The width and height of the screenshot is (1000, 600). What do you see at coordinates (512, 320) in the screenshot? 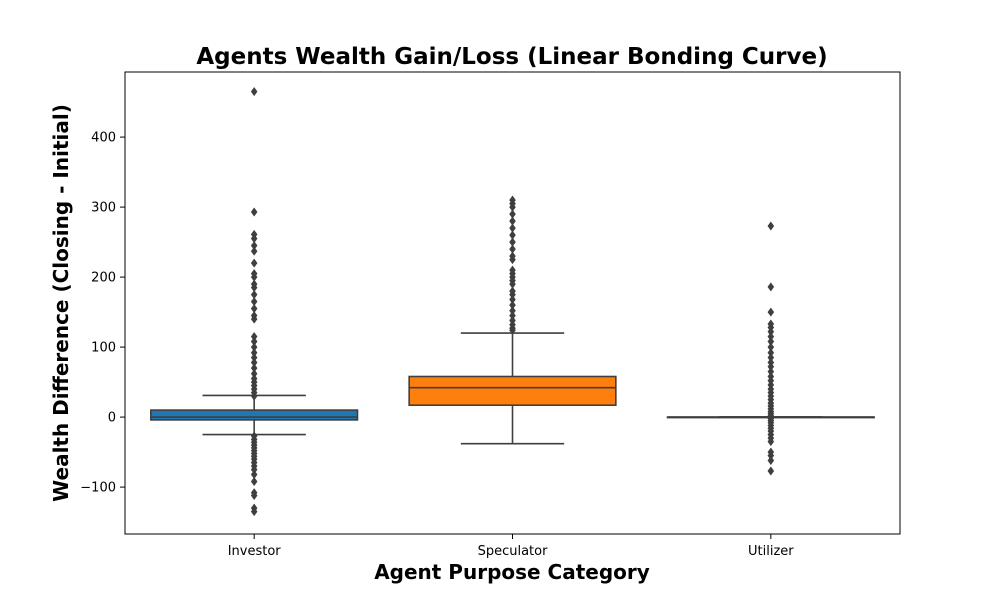
I see `box-speculator` at bounding box center [512, 320].